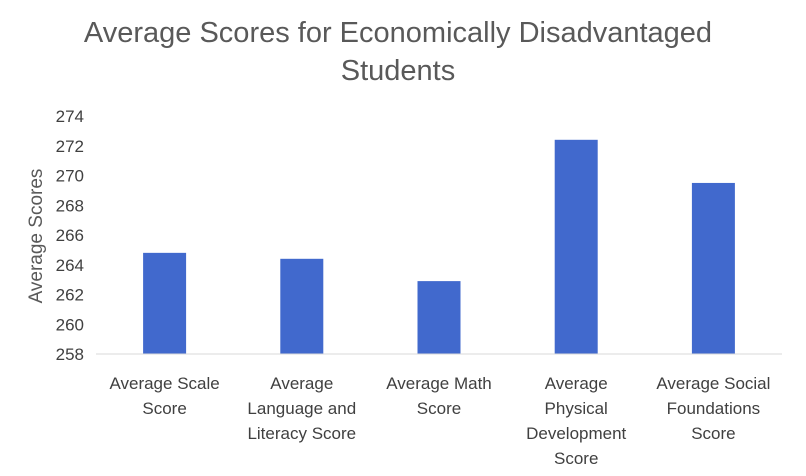  Describe the element at coordinates (439, 383) in the screenshot. I see `x-category-label-line: Average Math` at that location.